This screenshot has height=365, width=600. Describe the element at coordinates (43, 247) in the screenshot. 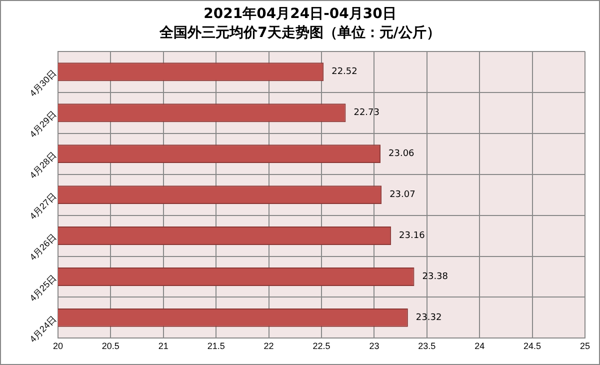

I see `y-tick-label: 4月26日` at that location.